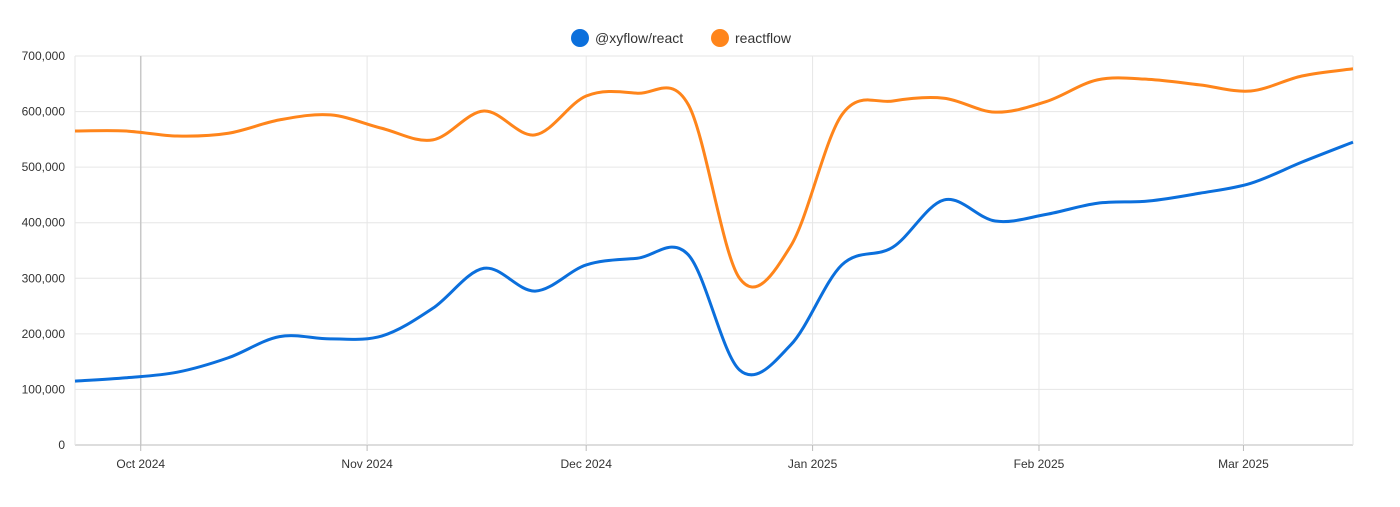  I want to click on legend-label-reactflow: reactflow, so click(763, 38).